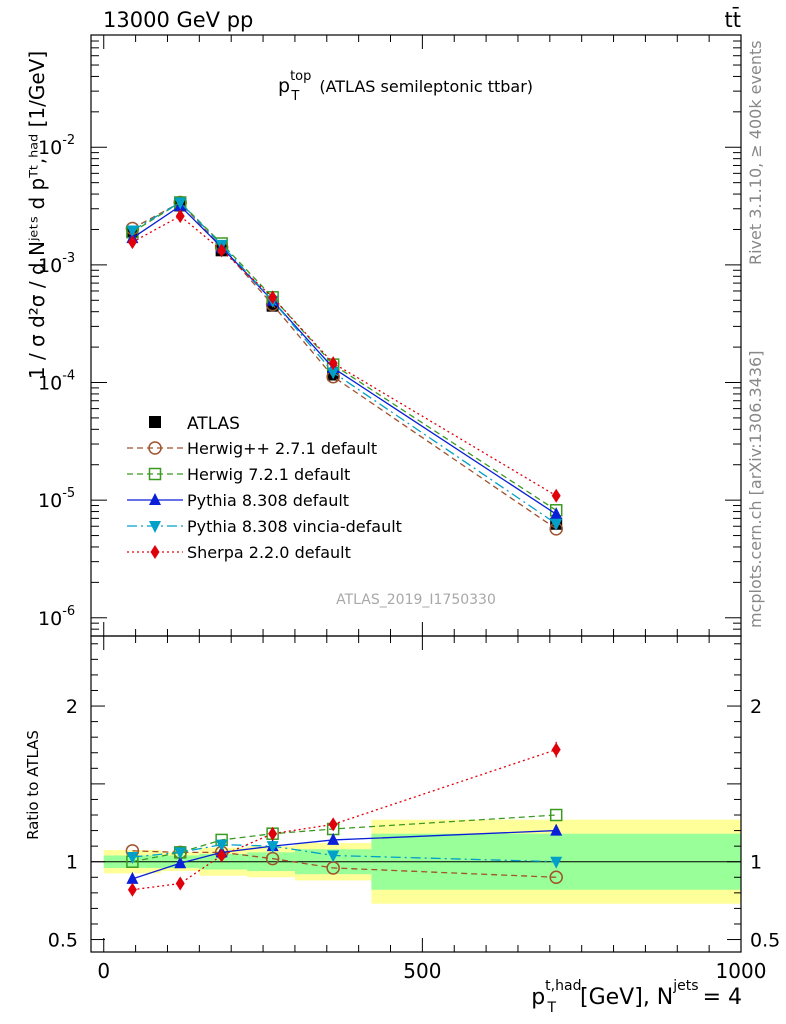  Describe the element at coordinates (63, 941) in the screenshot. I see `ratio-tick-label: 0.5` at that location.